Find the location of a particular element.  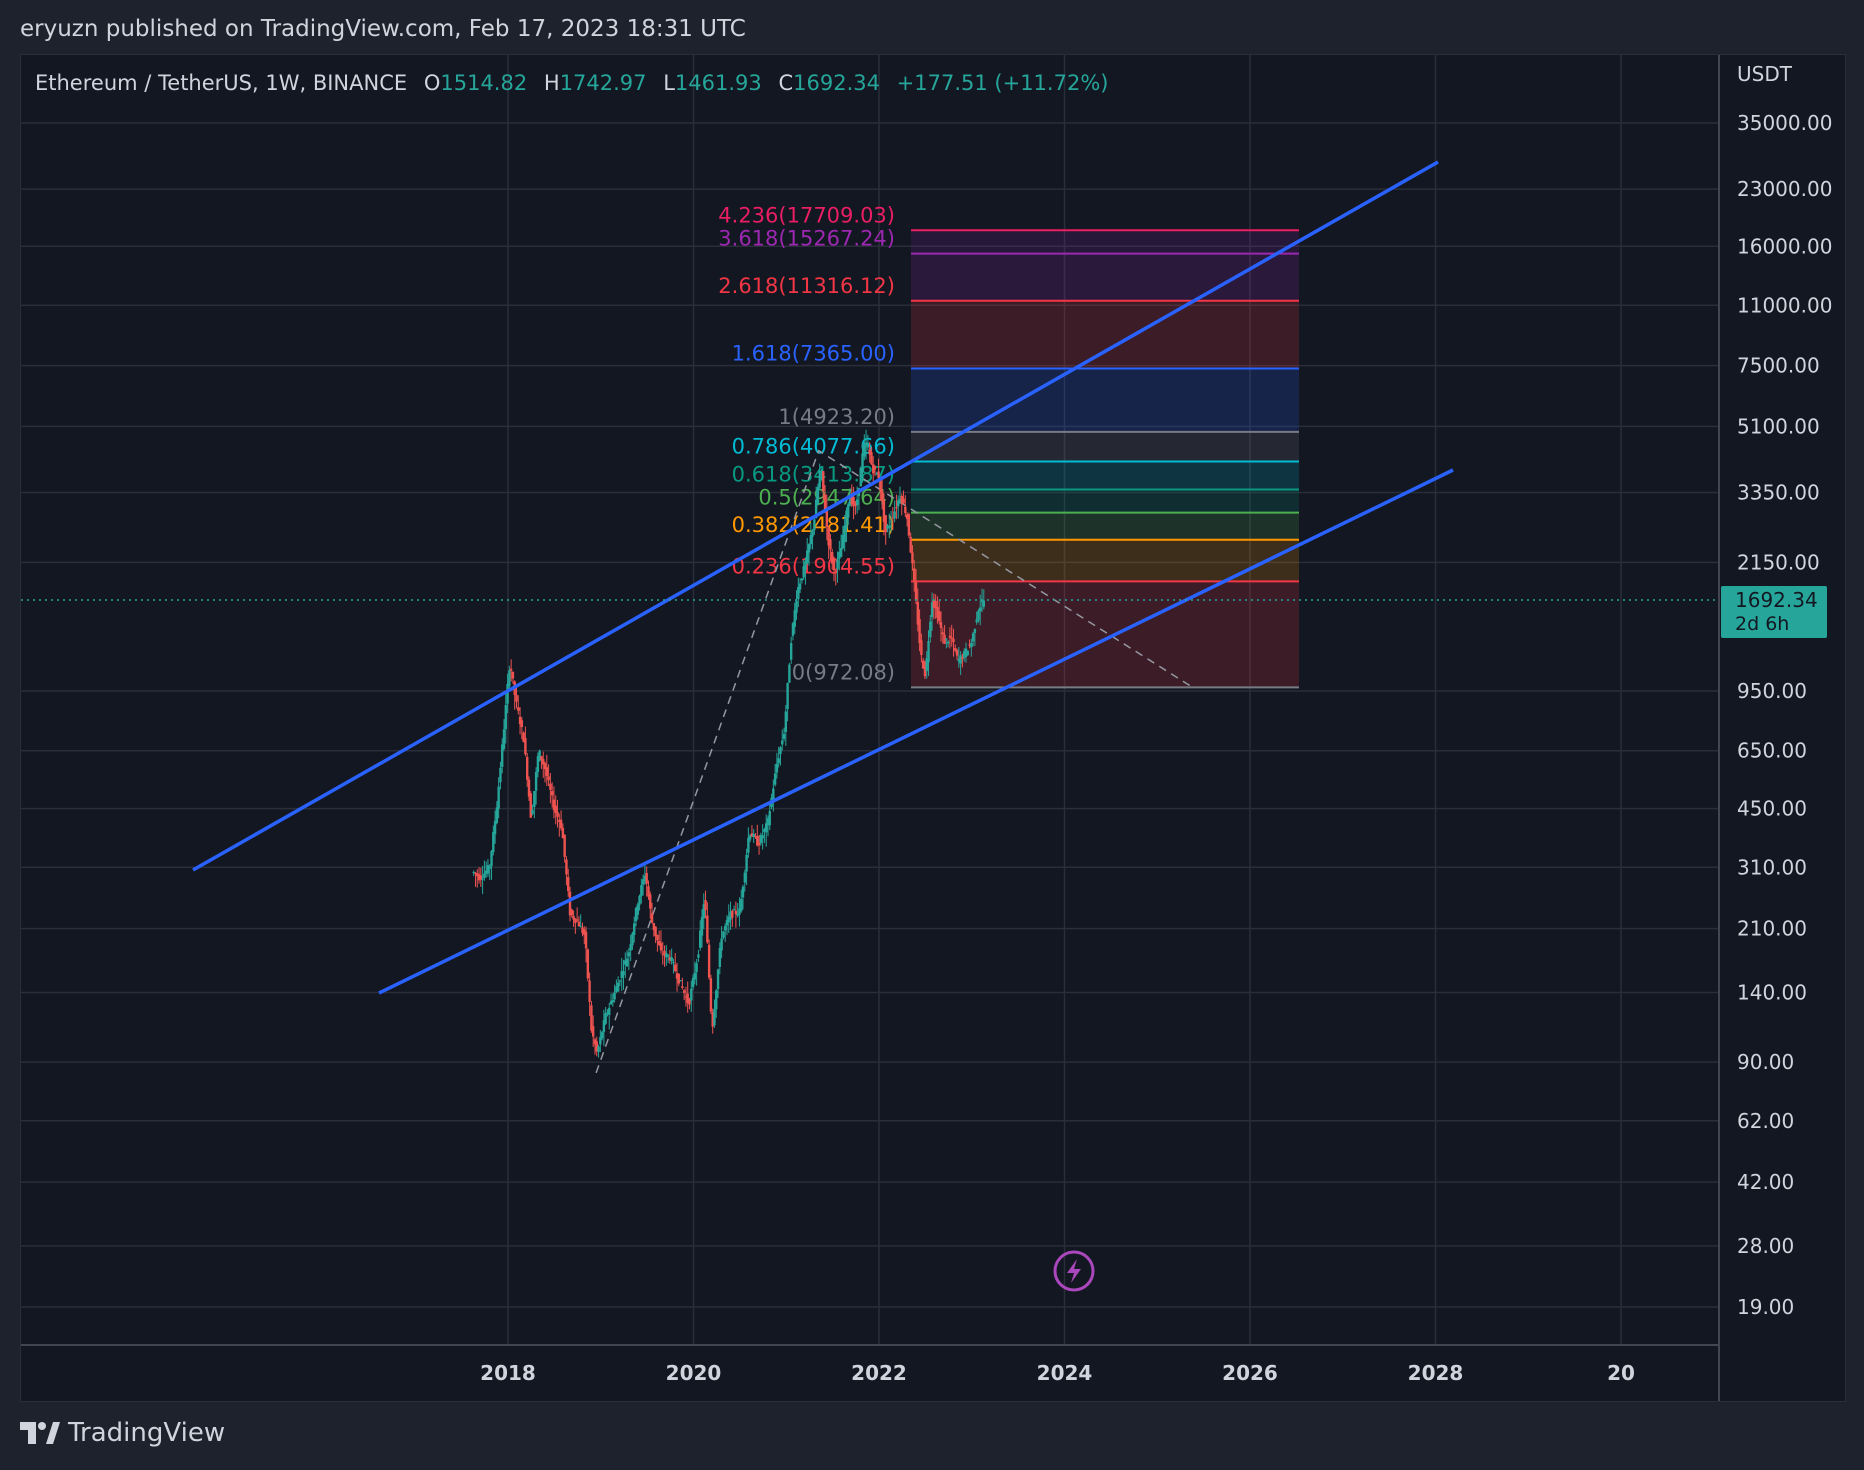

price-tag-box is located at coordinates (1774, 612).